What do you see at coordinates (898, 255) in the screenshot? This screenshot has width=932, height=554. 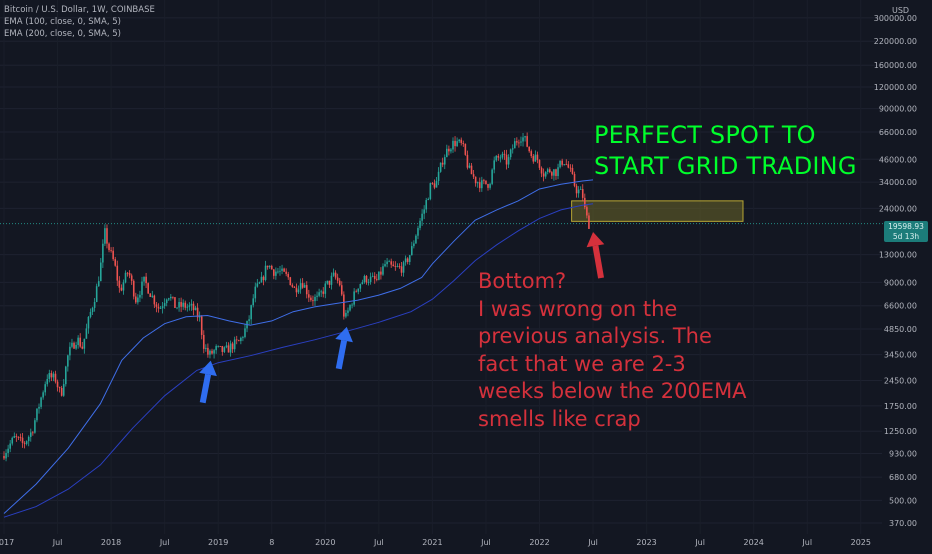 I see `y-tick-label: 13000.00` at bounding box center [898, 255].